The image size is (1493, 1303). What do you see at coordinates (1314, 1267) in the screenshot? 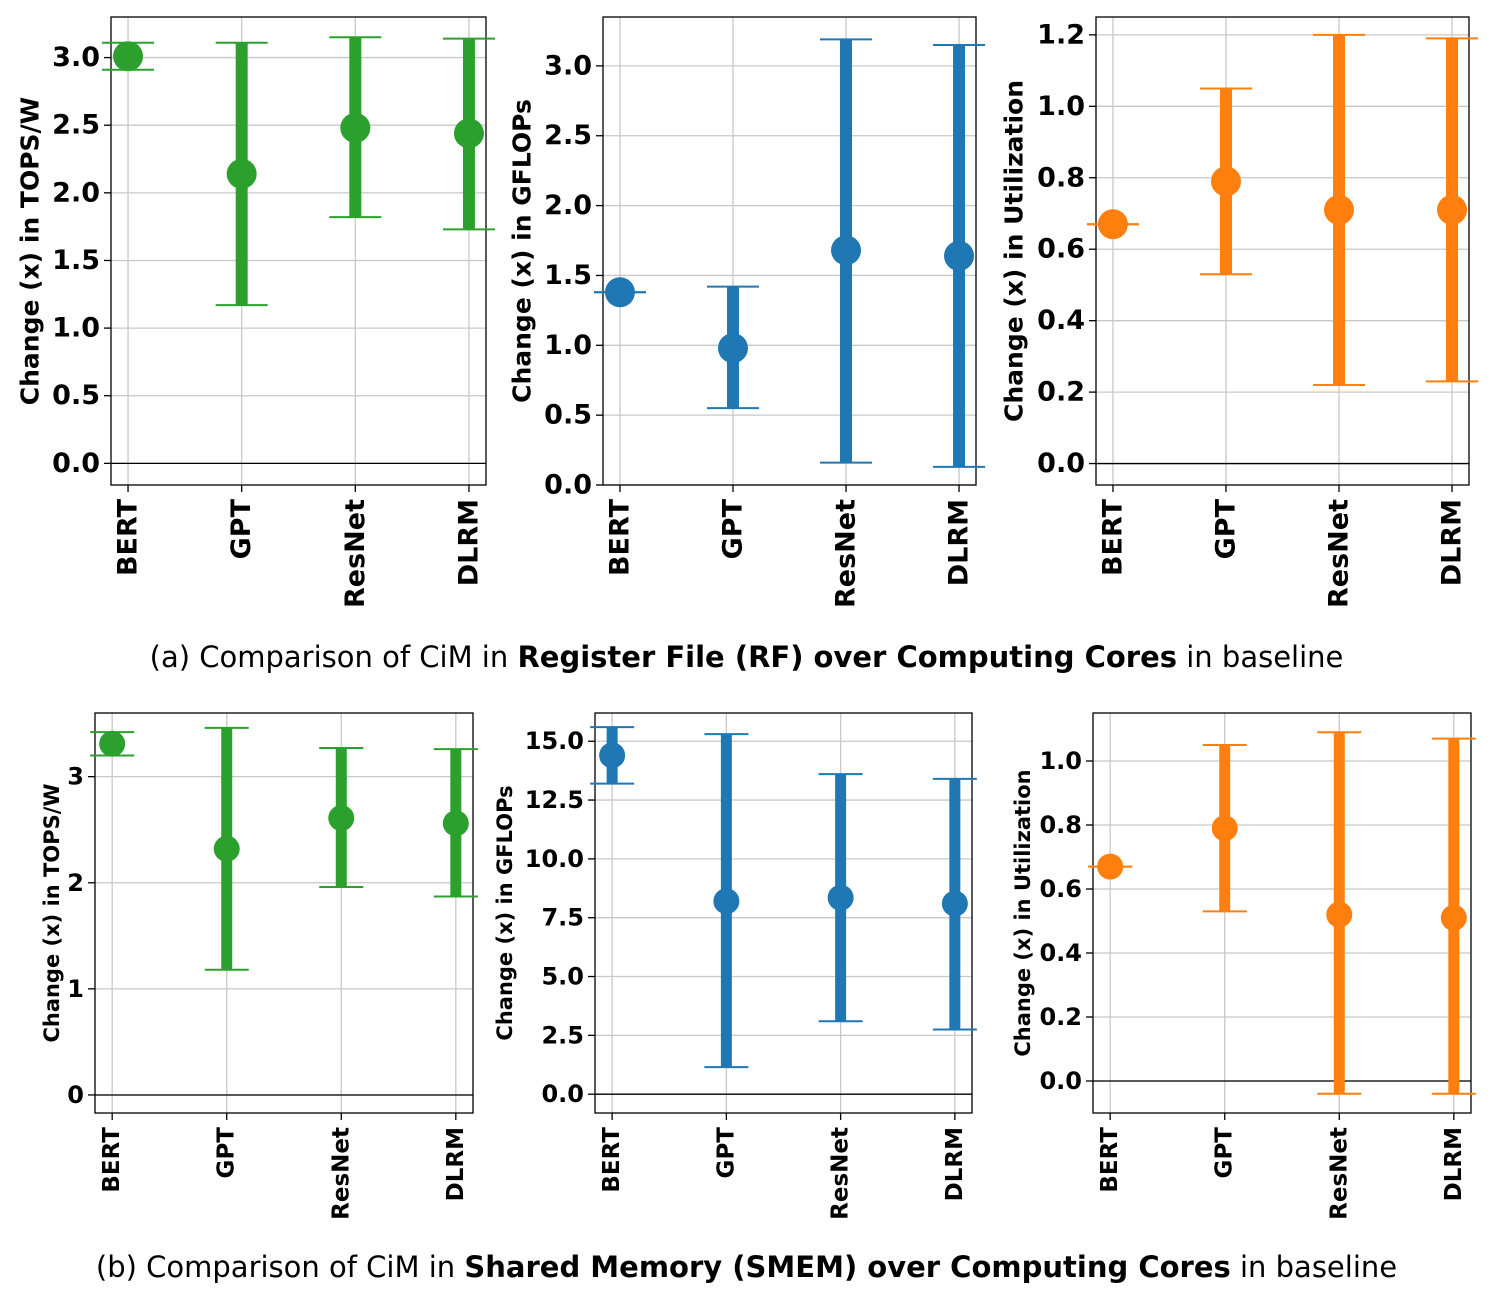
I see `caption-b-suffix: in baseline` at bounding box center [1314, 1267].